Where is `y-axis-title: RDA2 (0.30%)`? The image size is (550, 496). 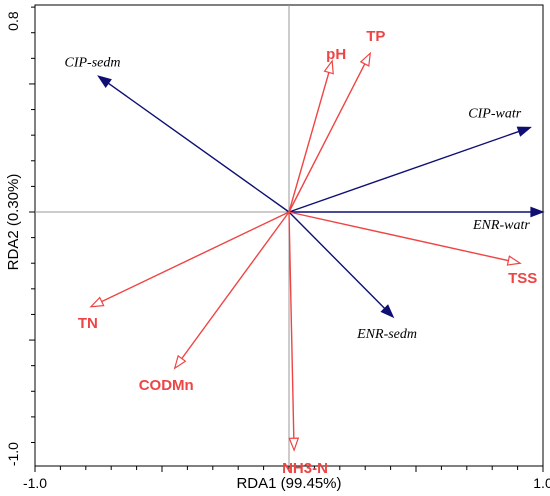 y-axis-title: RDA2 (0.30%) is located at coordinates (13, 222).